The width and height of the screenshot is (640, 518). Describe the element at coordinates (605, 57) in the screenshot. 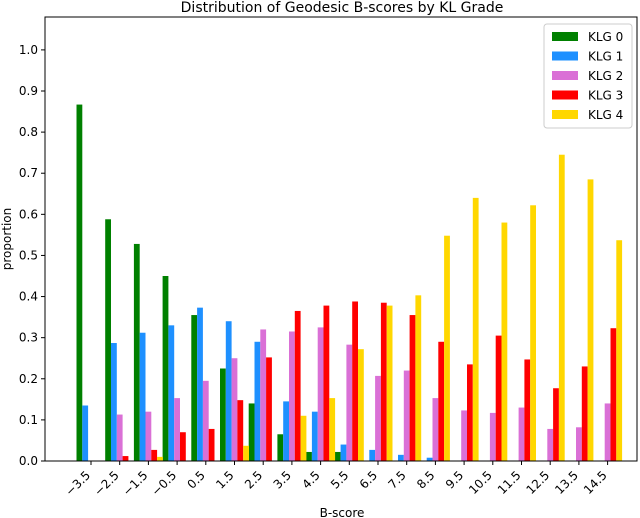

I see `legend-label: KLG 1` at that location.